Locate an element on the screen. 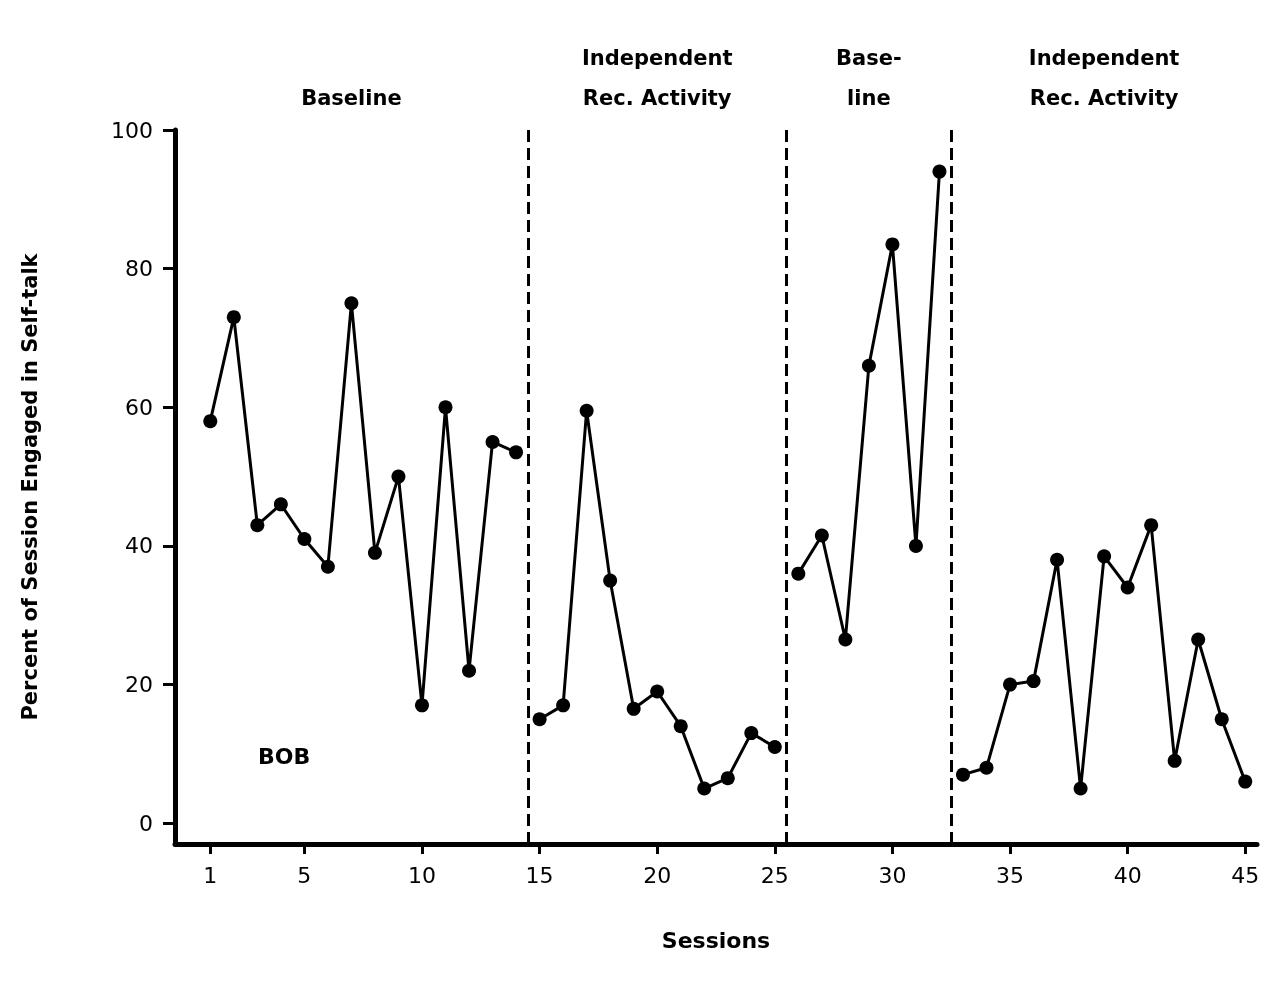 Image resolution: width=1269 pixels, height=992 pixels. y-tick-label: 40 is located at coordinates (139, 546).